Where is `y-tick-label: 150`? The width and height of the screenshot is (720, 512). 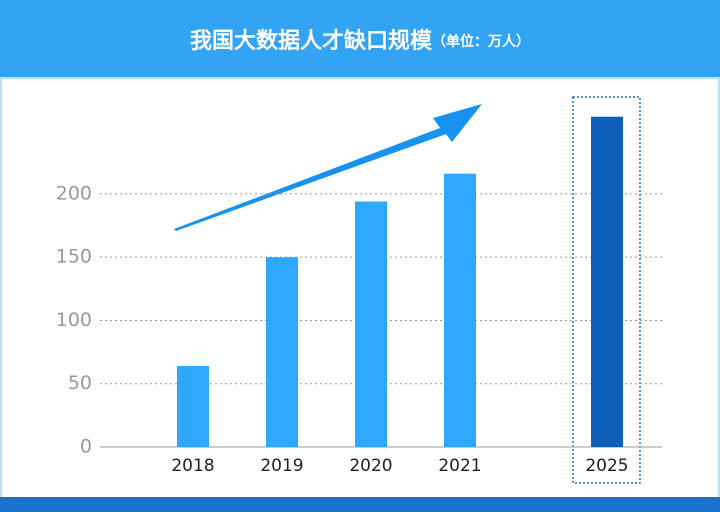 y-tick-label: 150 is located at coordinates (74, 257).